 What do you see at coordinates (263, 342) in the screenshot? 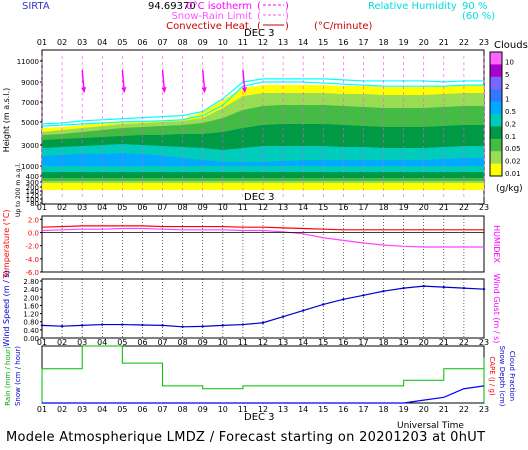
I see `hour-tick-label: 12` at bounding box center [263, 342].